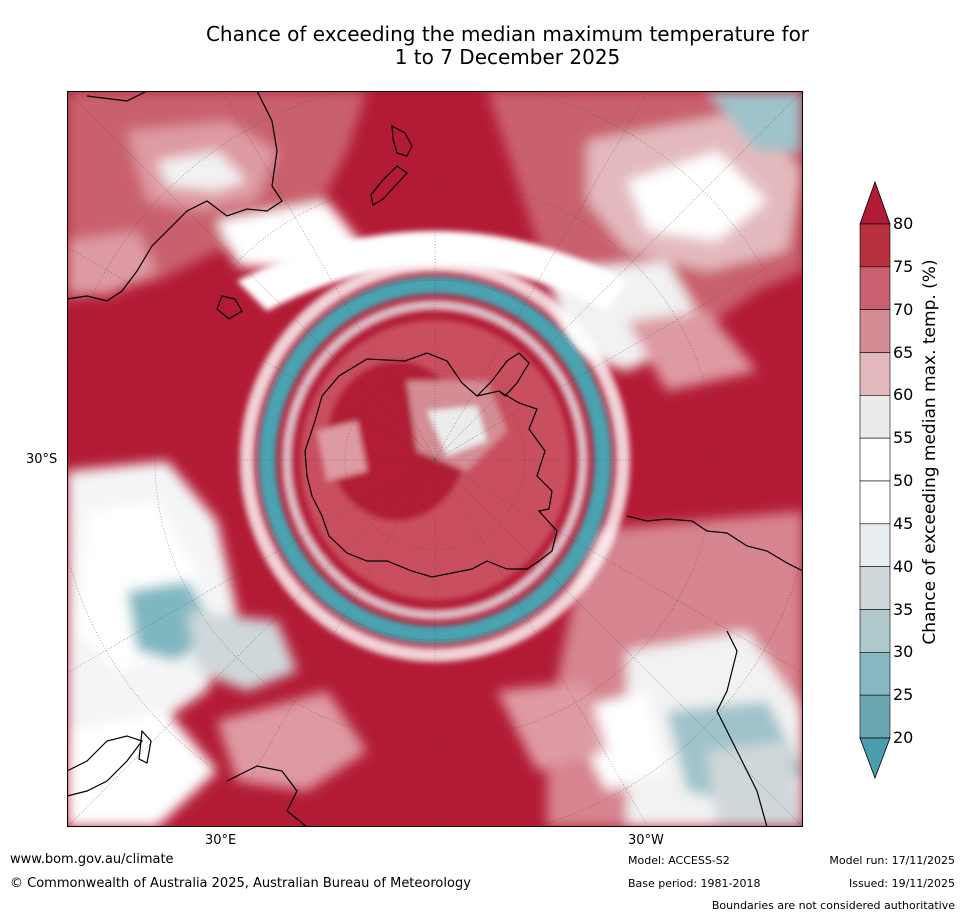 Image resolution: width=965 pixels, height=919 pixels. Describe the element at coordinates (903, 566) in the screenshot. I see `colorbar-tick-label: 40` at that location.